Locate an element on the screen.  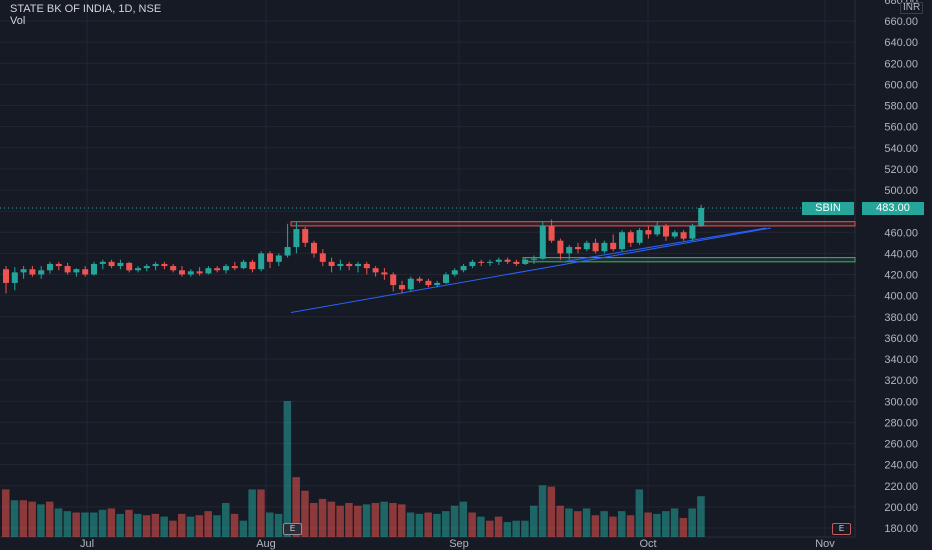
price-tick-label: 200.00 is located at coordinates (901, 508).